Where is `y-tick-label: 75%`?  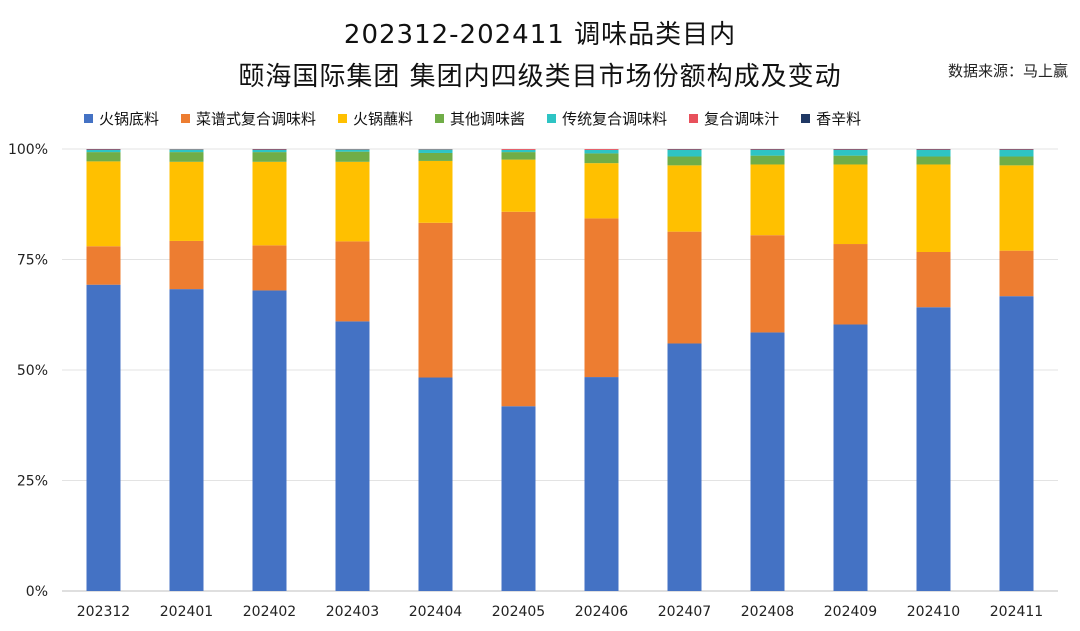
y-tick-label: 75% is located at coordinates (32, 261).